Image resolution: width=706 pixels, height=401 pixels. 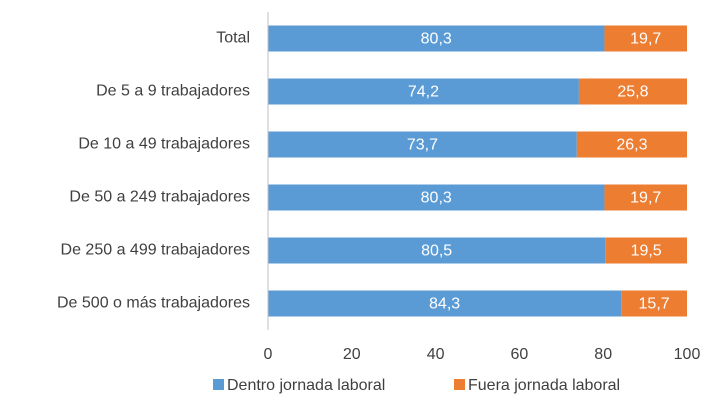 What do you see at coordinates (159, 197) in the screenshot?
I see `y-tick-label: De 50 a 249 trabajadores` at bounding box center [159, 197].